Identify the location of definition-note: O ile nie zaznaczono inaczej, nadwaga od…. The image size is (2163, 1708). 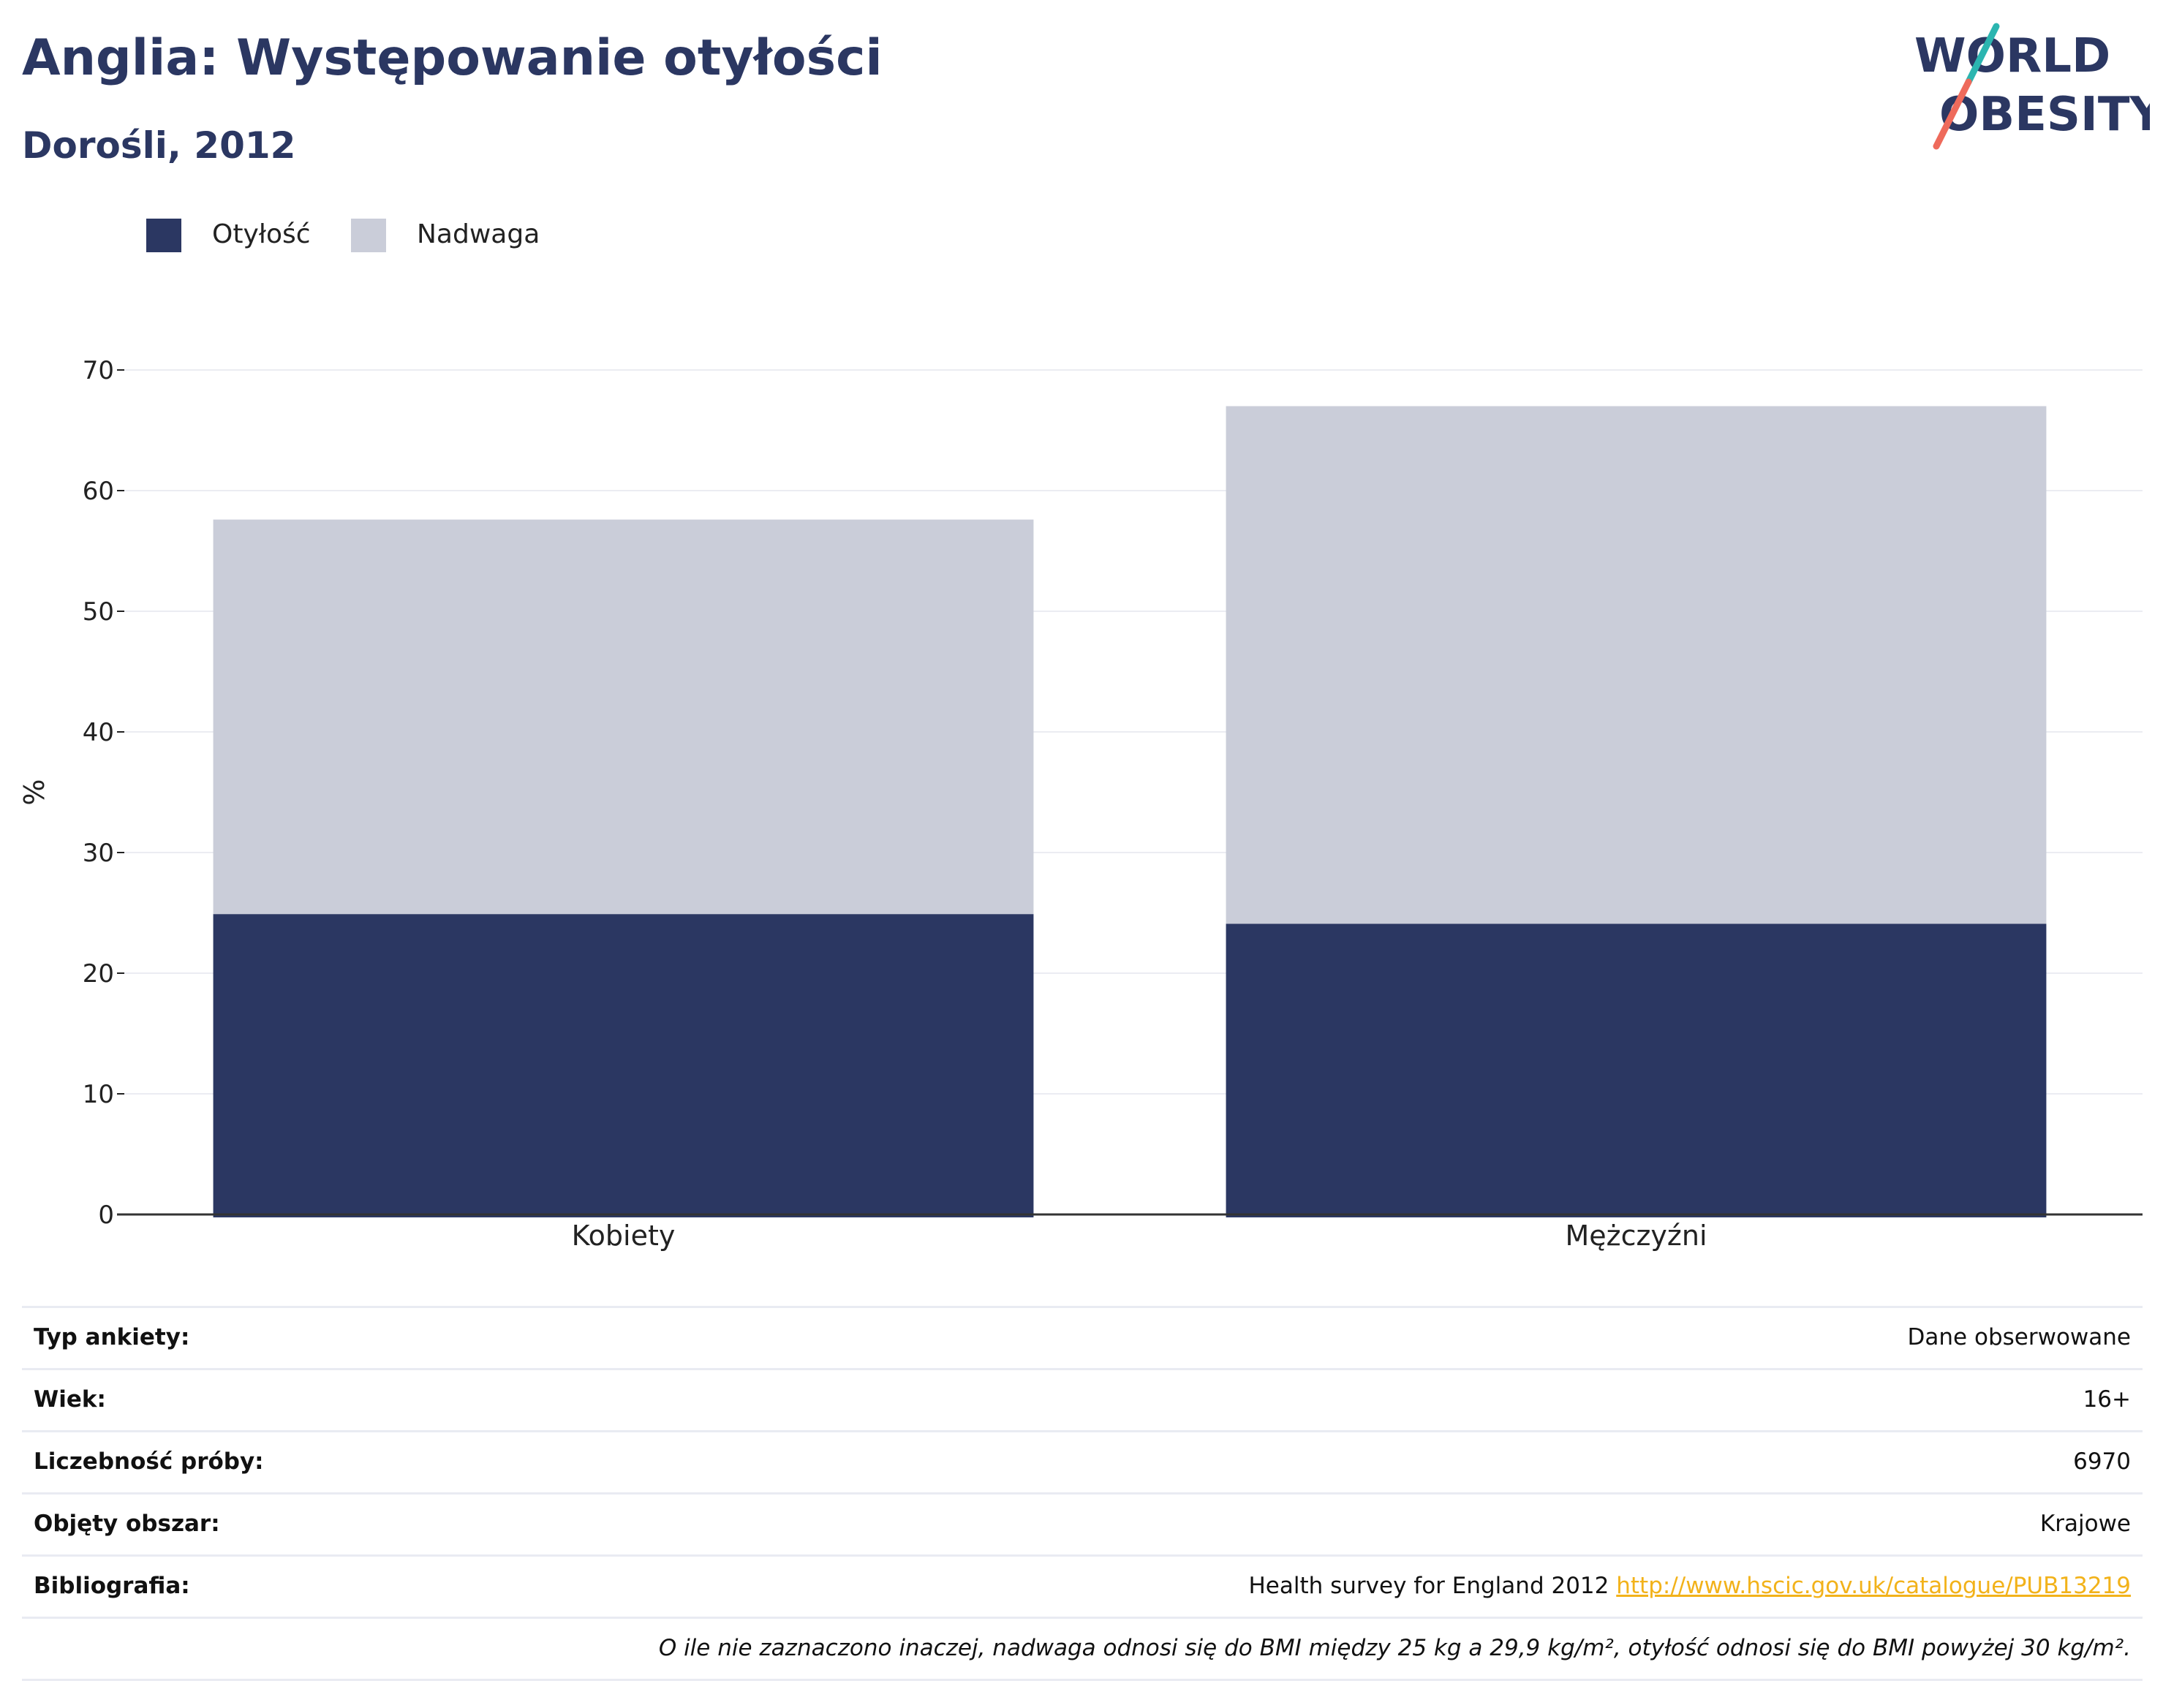
(1082, 1649).